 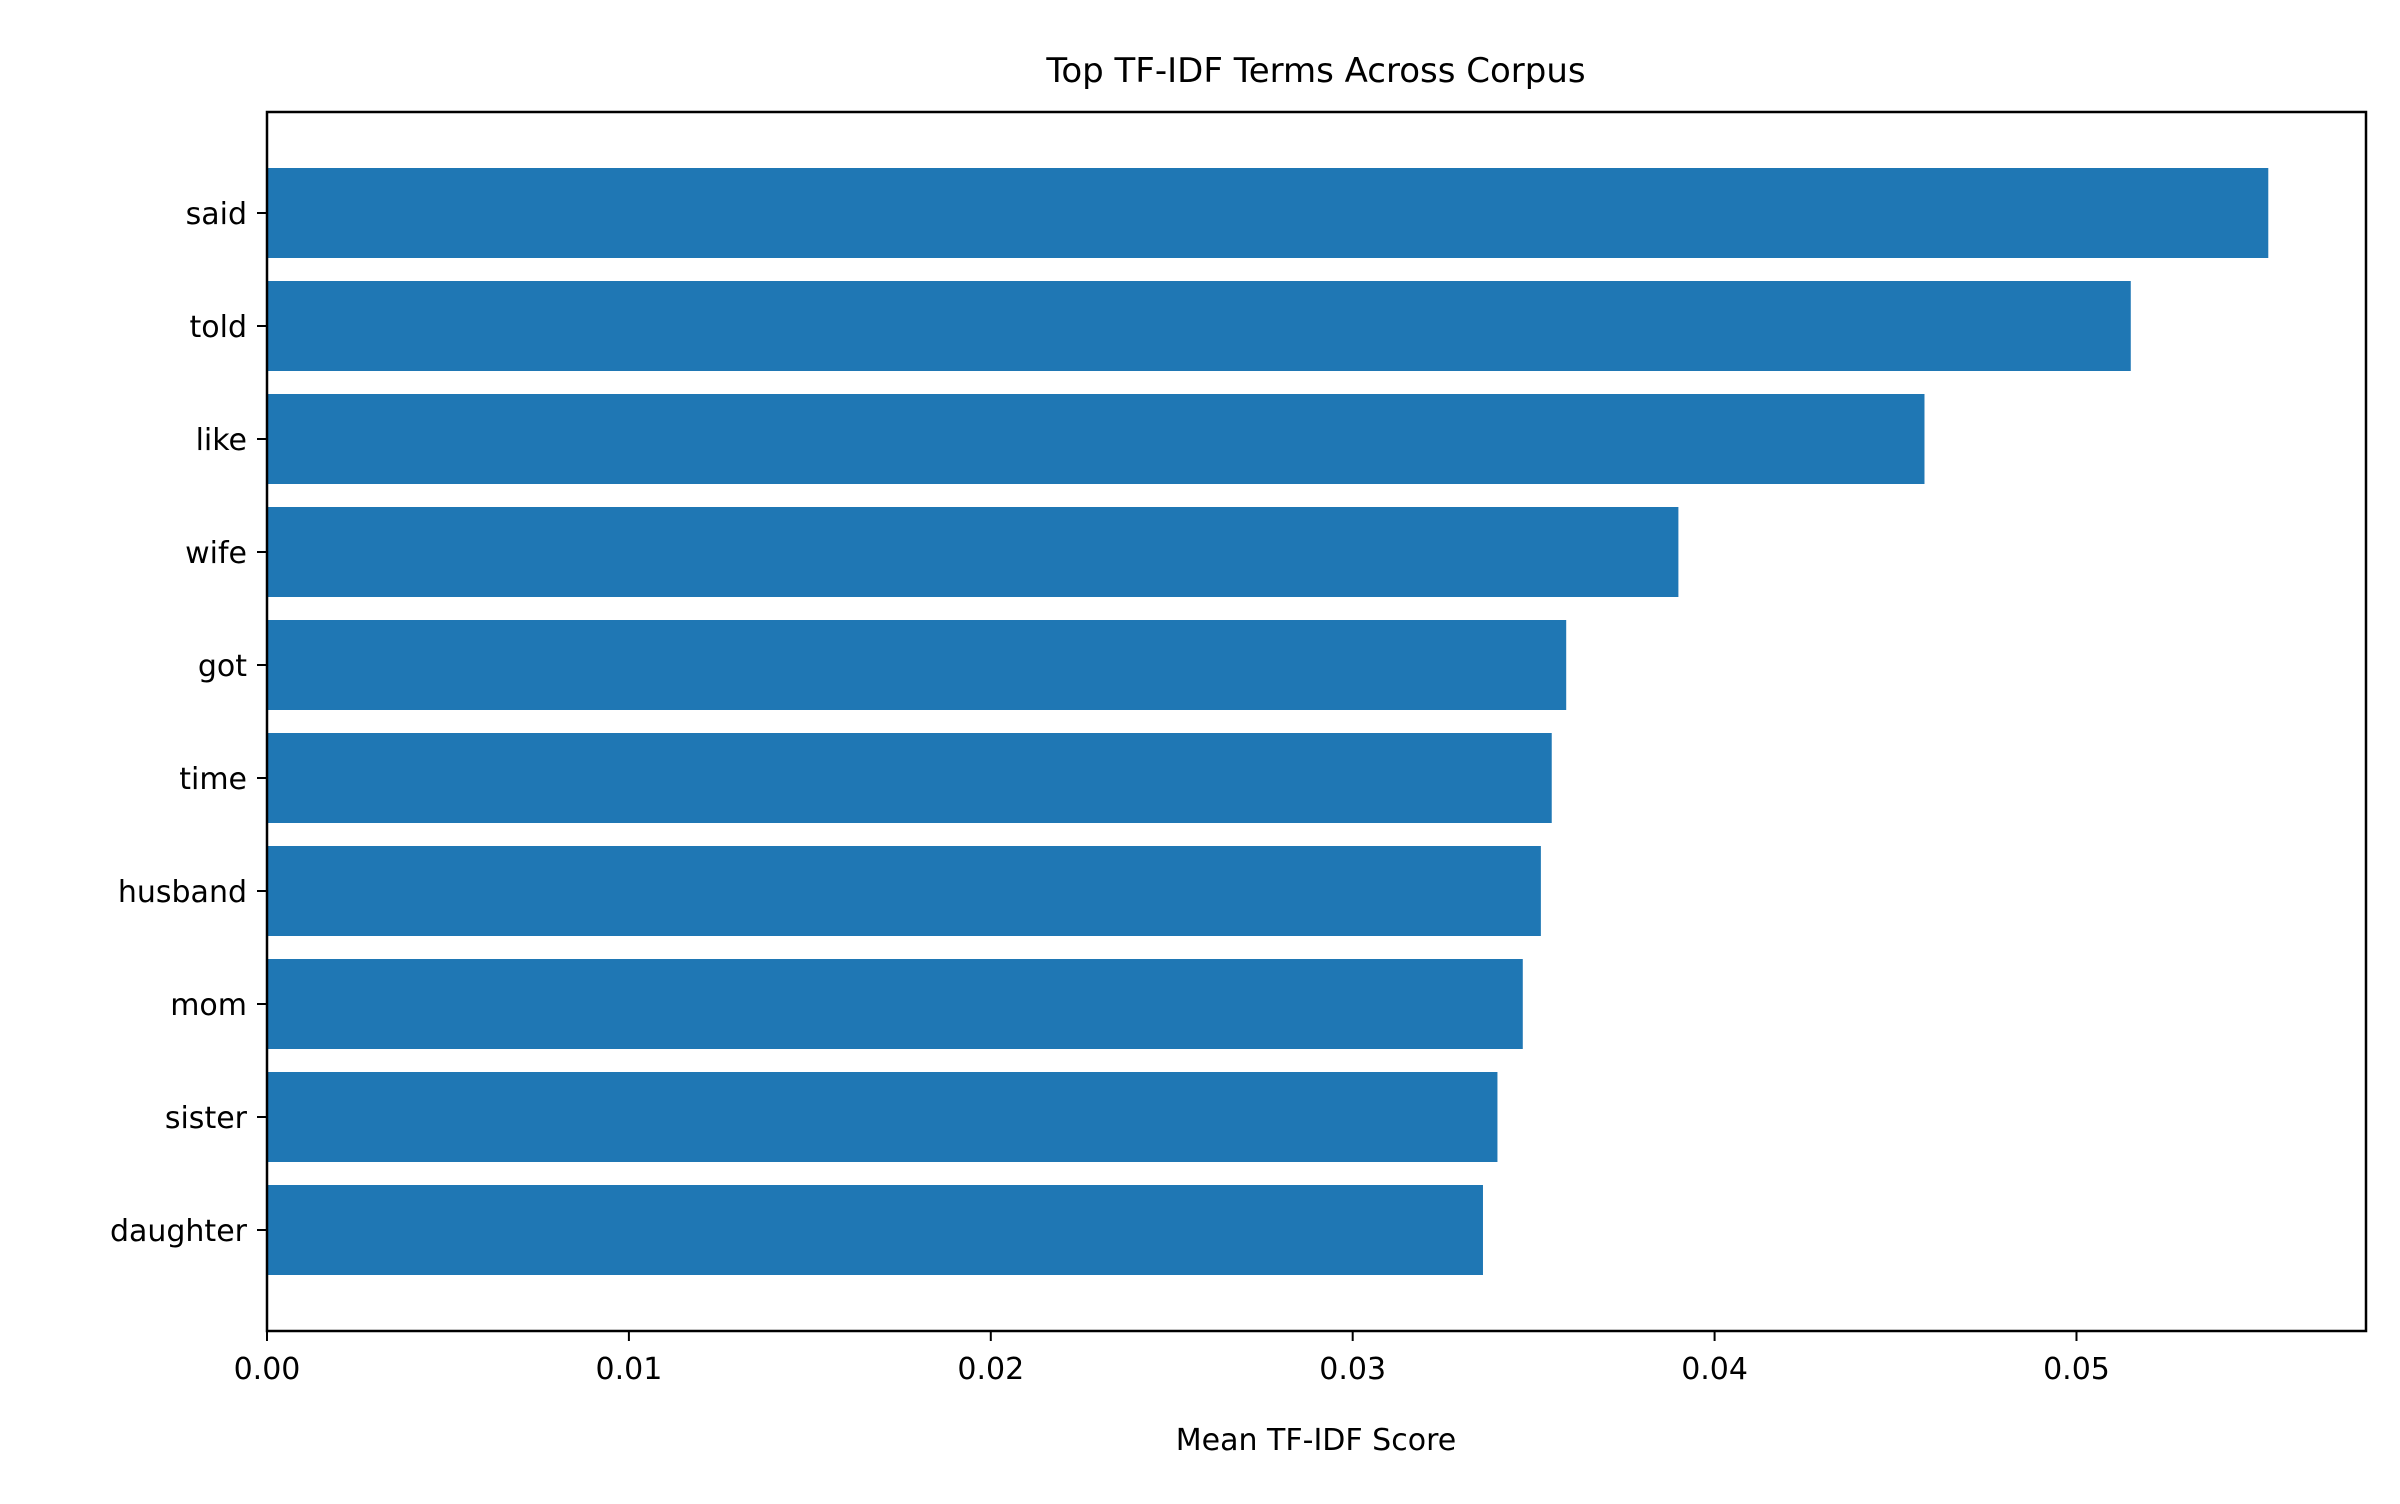 What do you see at coordinates (208, 1005) in the screenshot?
I see `y-tick-label: mom` at bounding box center [208, 1005].